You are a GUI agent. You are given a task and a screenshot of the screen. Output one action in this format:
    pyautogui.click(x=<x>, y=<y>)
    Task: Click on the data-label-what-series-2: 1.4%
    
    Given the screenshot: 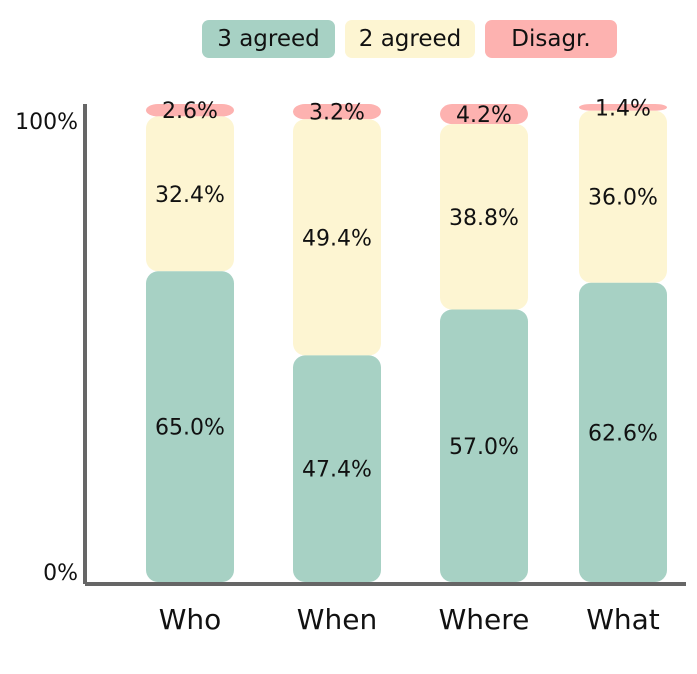 What is the action you would take?
    pyautogui.click(x=623, y=108)
    